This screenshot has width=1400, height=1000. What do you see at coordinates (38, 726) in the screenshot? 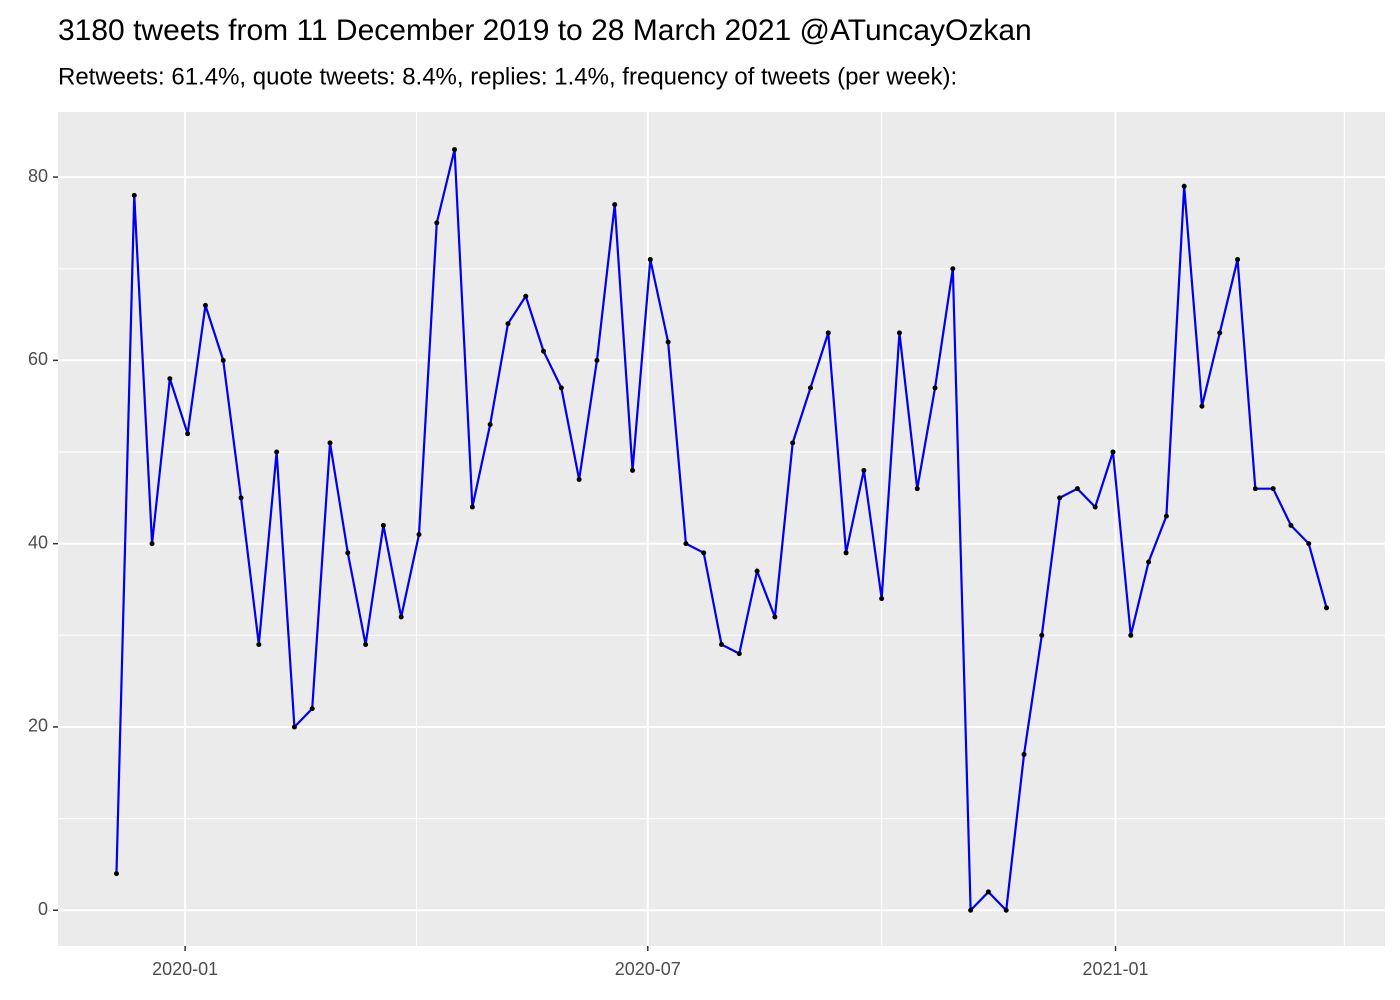
I see `y-tick-label: 20` at bounding box center [38, 726].